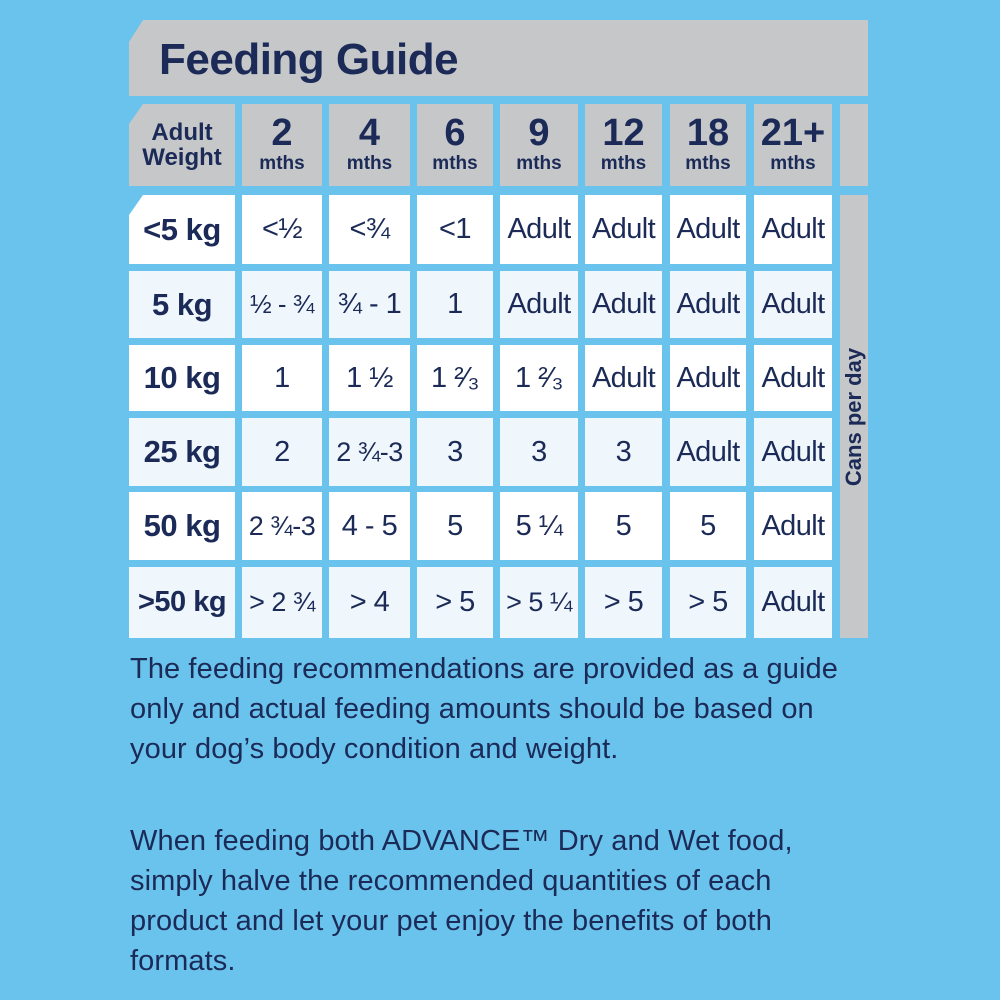 Image resolution: width=1000 pixels, height=1000 pixels. What do you see at coordinates (369, 304) in the screenshot?
I see `table-cell: ¾ - 1` at bounding box center [369, 304].